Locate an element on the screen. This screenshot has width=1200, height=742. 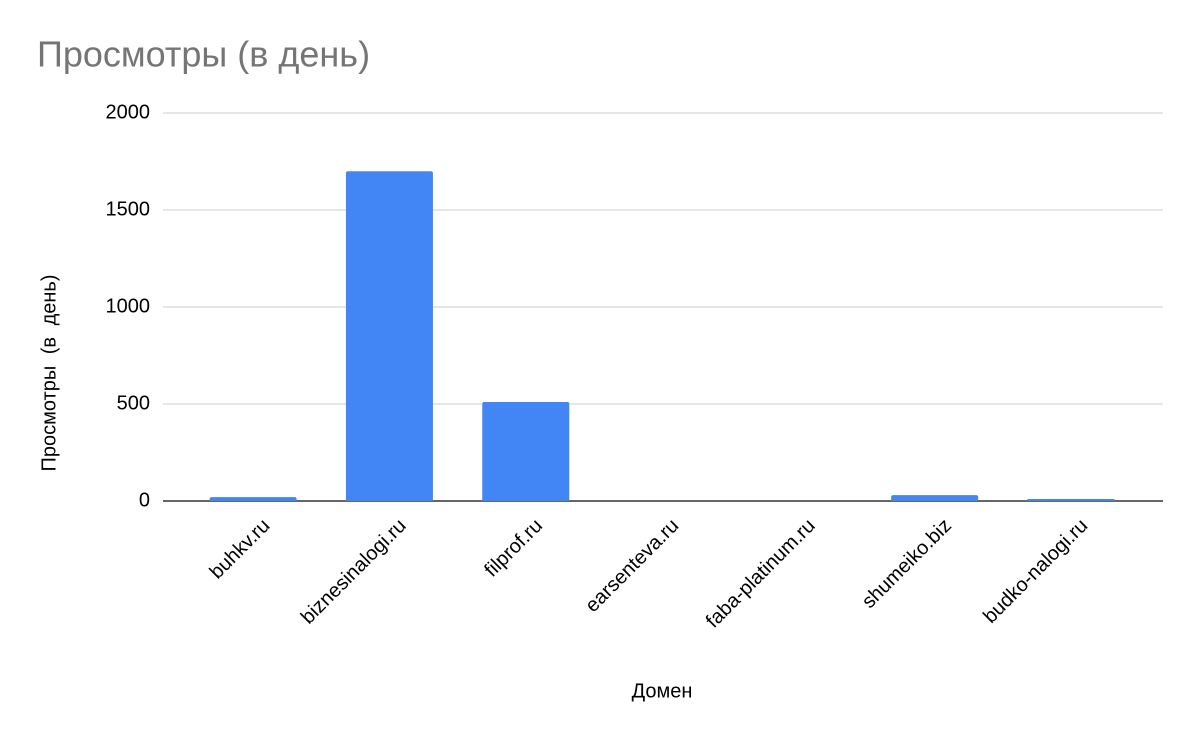
y-axis-title: Просмотры (в день) is located at coordinates (49, 372).